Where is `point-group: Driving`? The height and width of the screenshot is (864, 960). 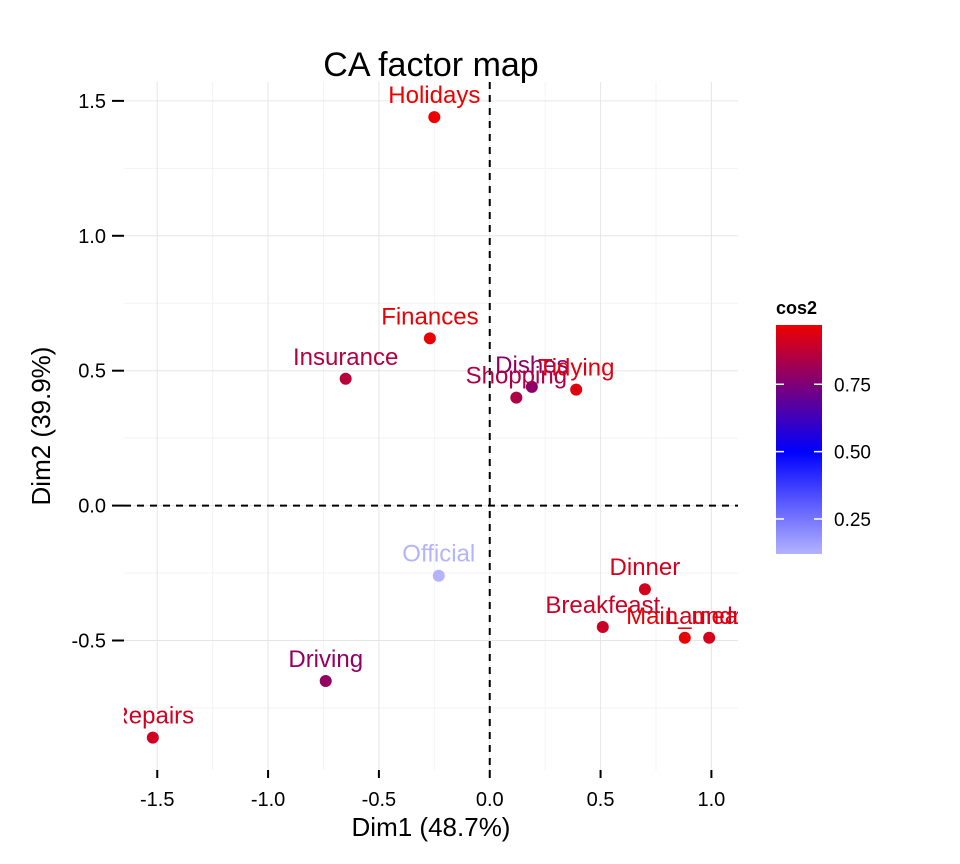
point-group: Driving is located at coordinates (325, 666).